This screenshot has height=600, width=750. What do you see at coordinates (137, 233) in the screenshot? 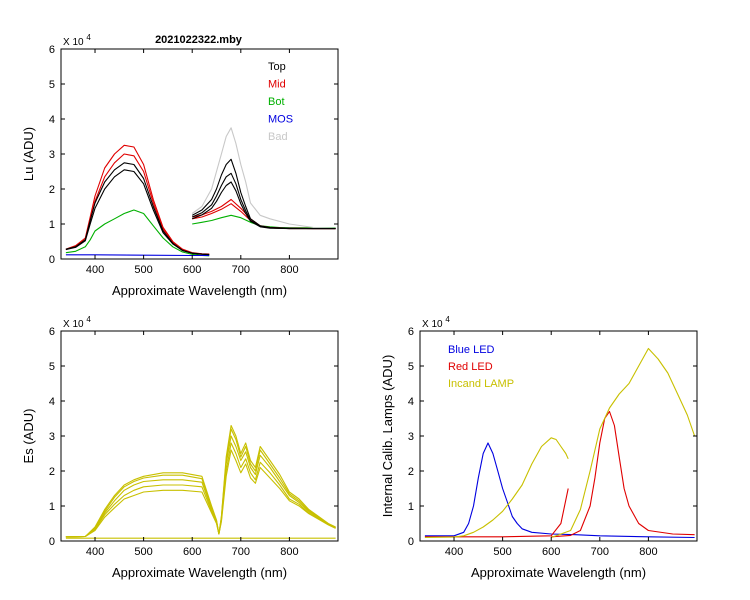
I see `series-line-bot` at bounding box center [137, 233].